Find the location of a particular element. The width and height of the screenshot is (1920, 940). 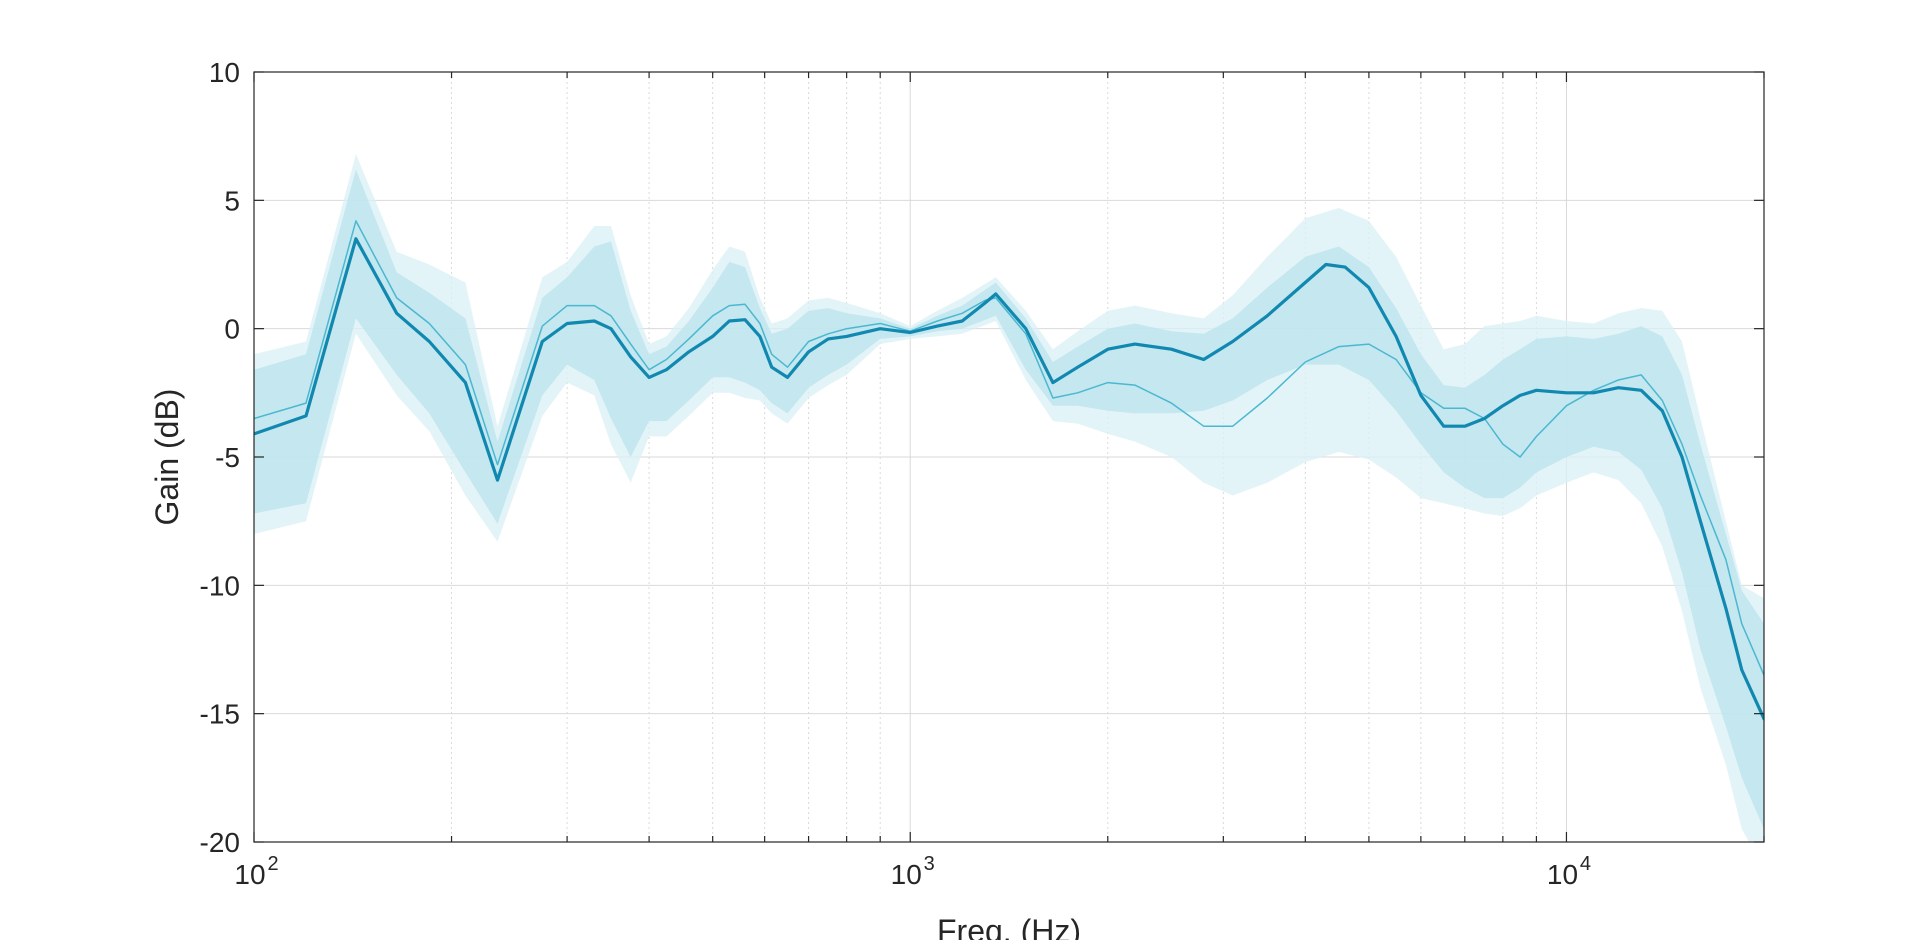

x-tick-label: 10 2 is located at coordinates (256, 871).